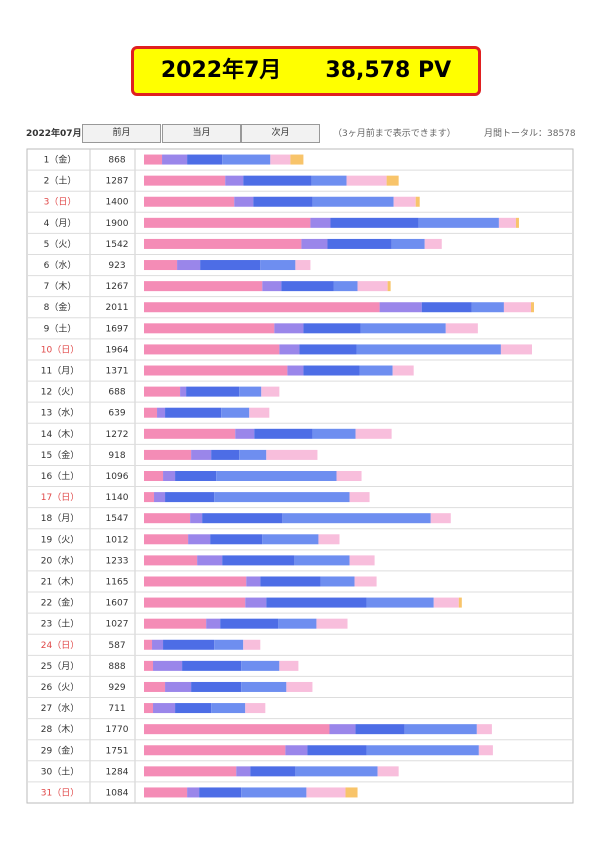  Describe the element at coordinates (280, 133) in the screenshot. I see `next-button: 次月` at that location.